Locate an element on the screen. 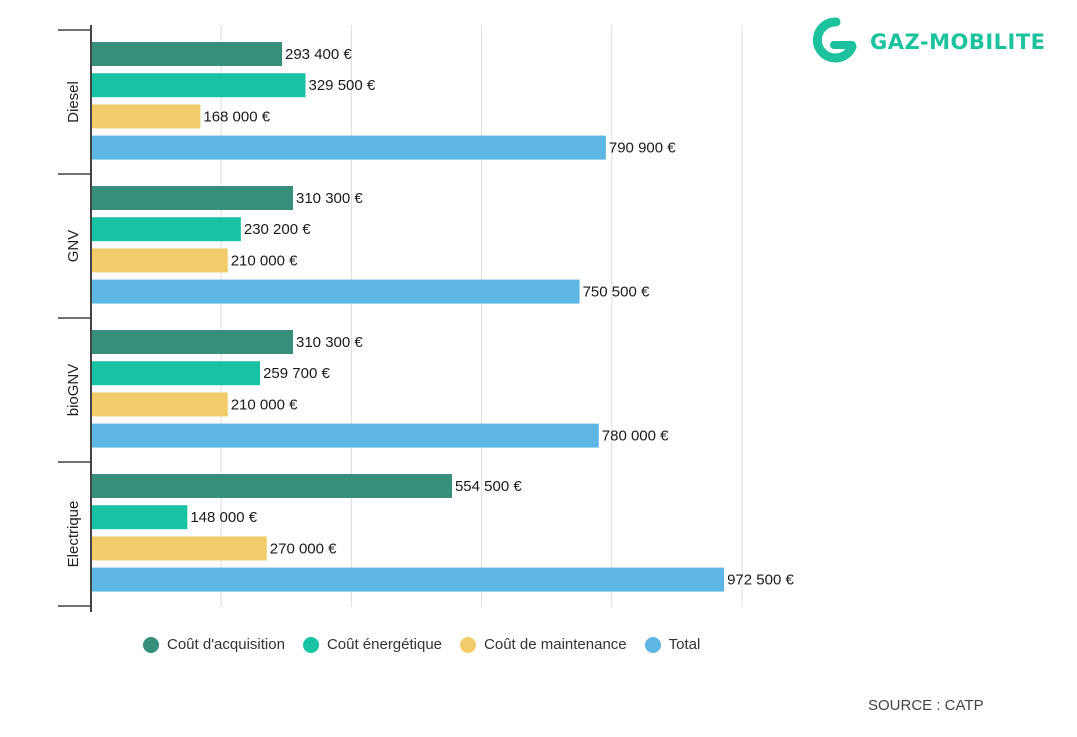 The width and height of the screenshot is (1077, 737). bar-value-label: 750 500 € is located at coordinates (616, 292).